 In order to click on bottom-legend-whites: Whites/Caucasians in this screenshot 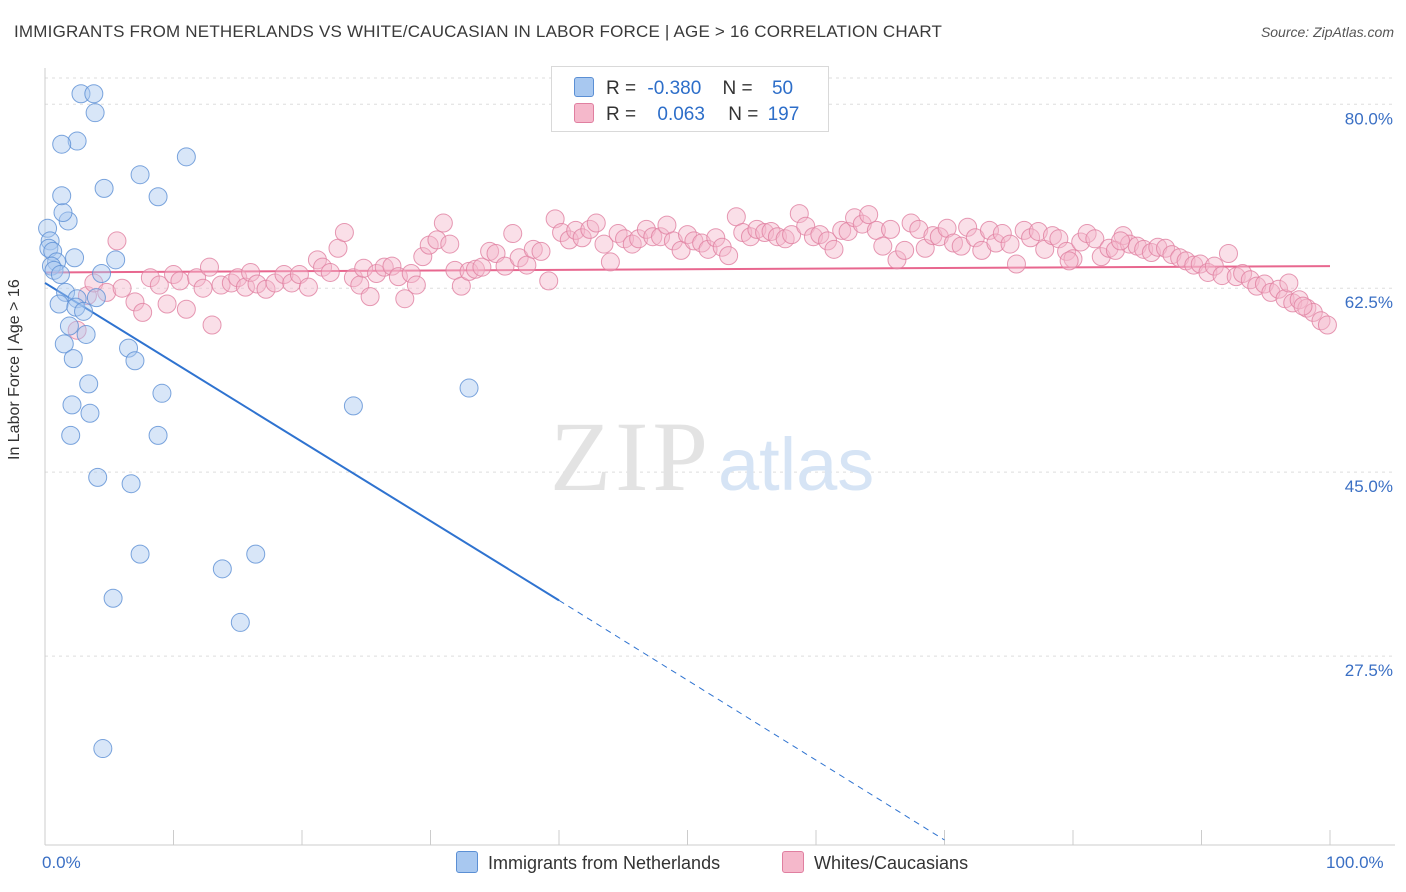, I will do `click(875, 862)`.